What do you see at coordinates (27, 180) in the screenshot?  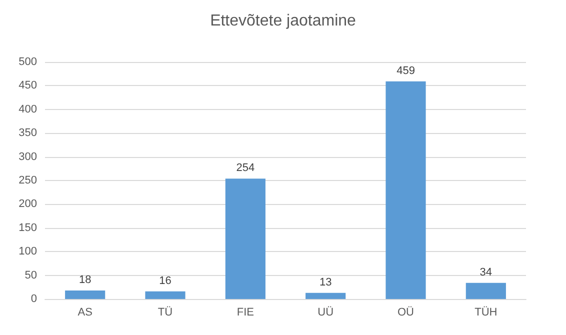 I see `y-tick-label: 250` at bounding box center [27, 180].